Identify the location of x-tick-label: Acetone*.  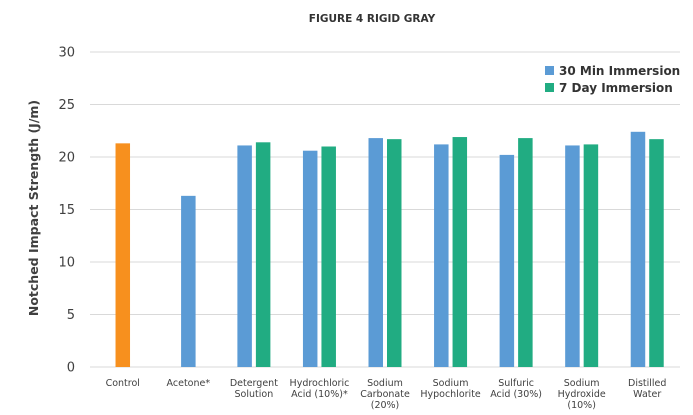
(189, 383).